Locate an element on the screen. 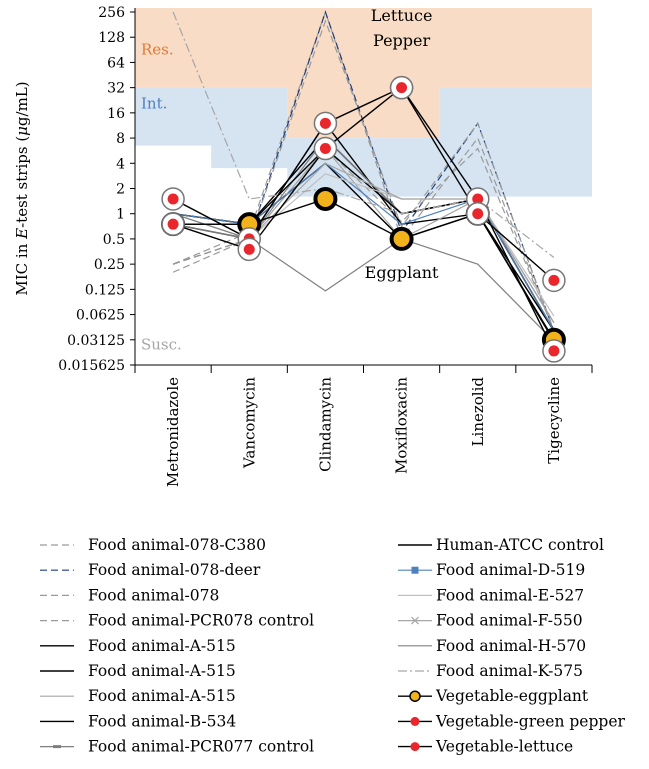  x-tick-label: Tigecycline is located at coordinates (554, 420).